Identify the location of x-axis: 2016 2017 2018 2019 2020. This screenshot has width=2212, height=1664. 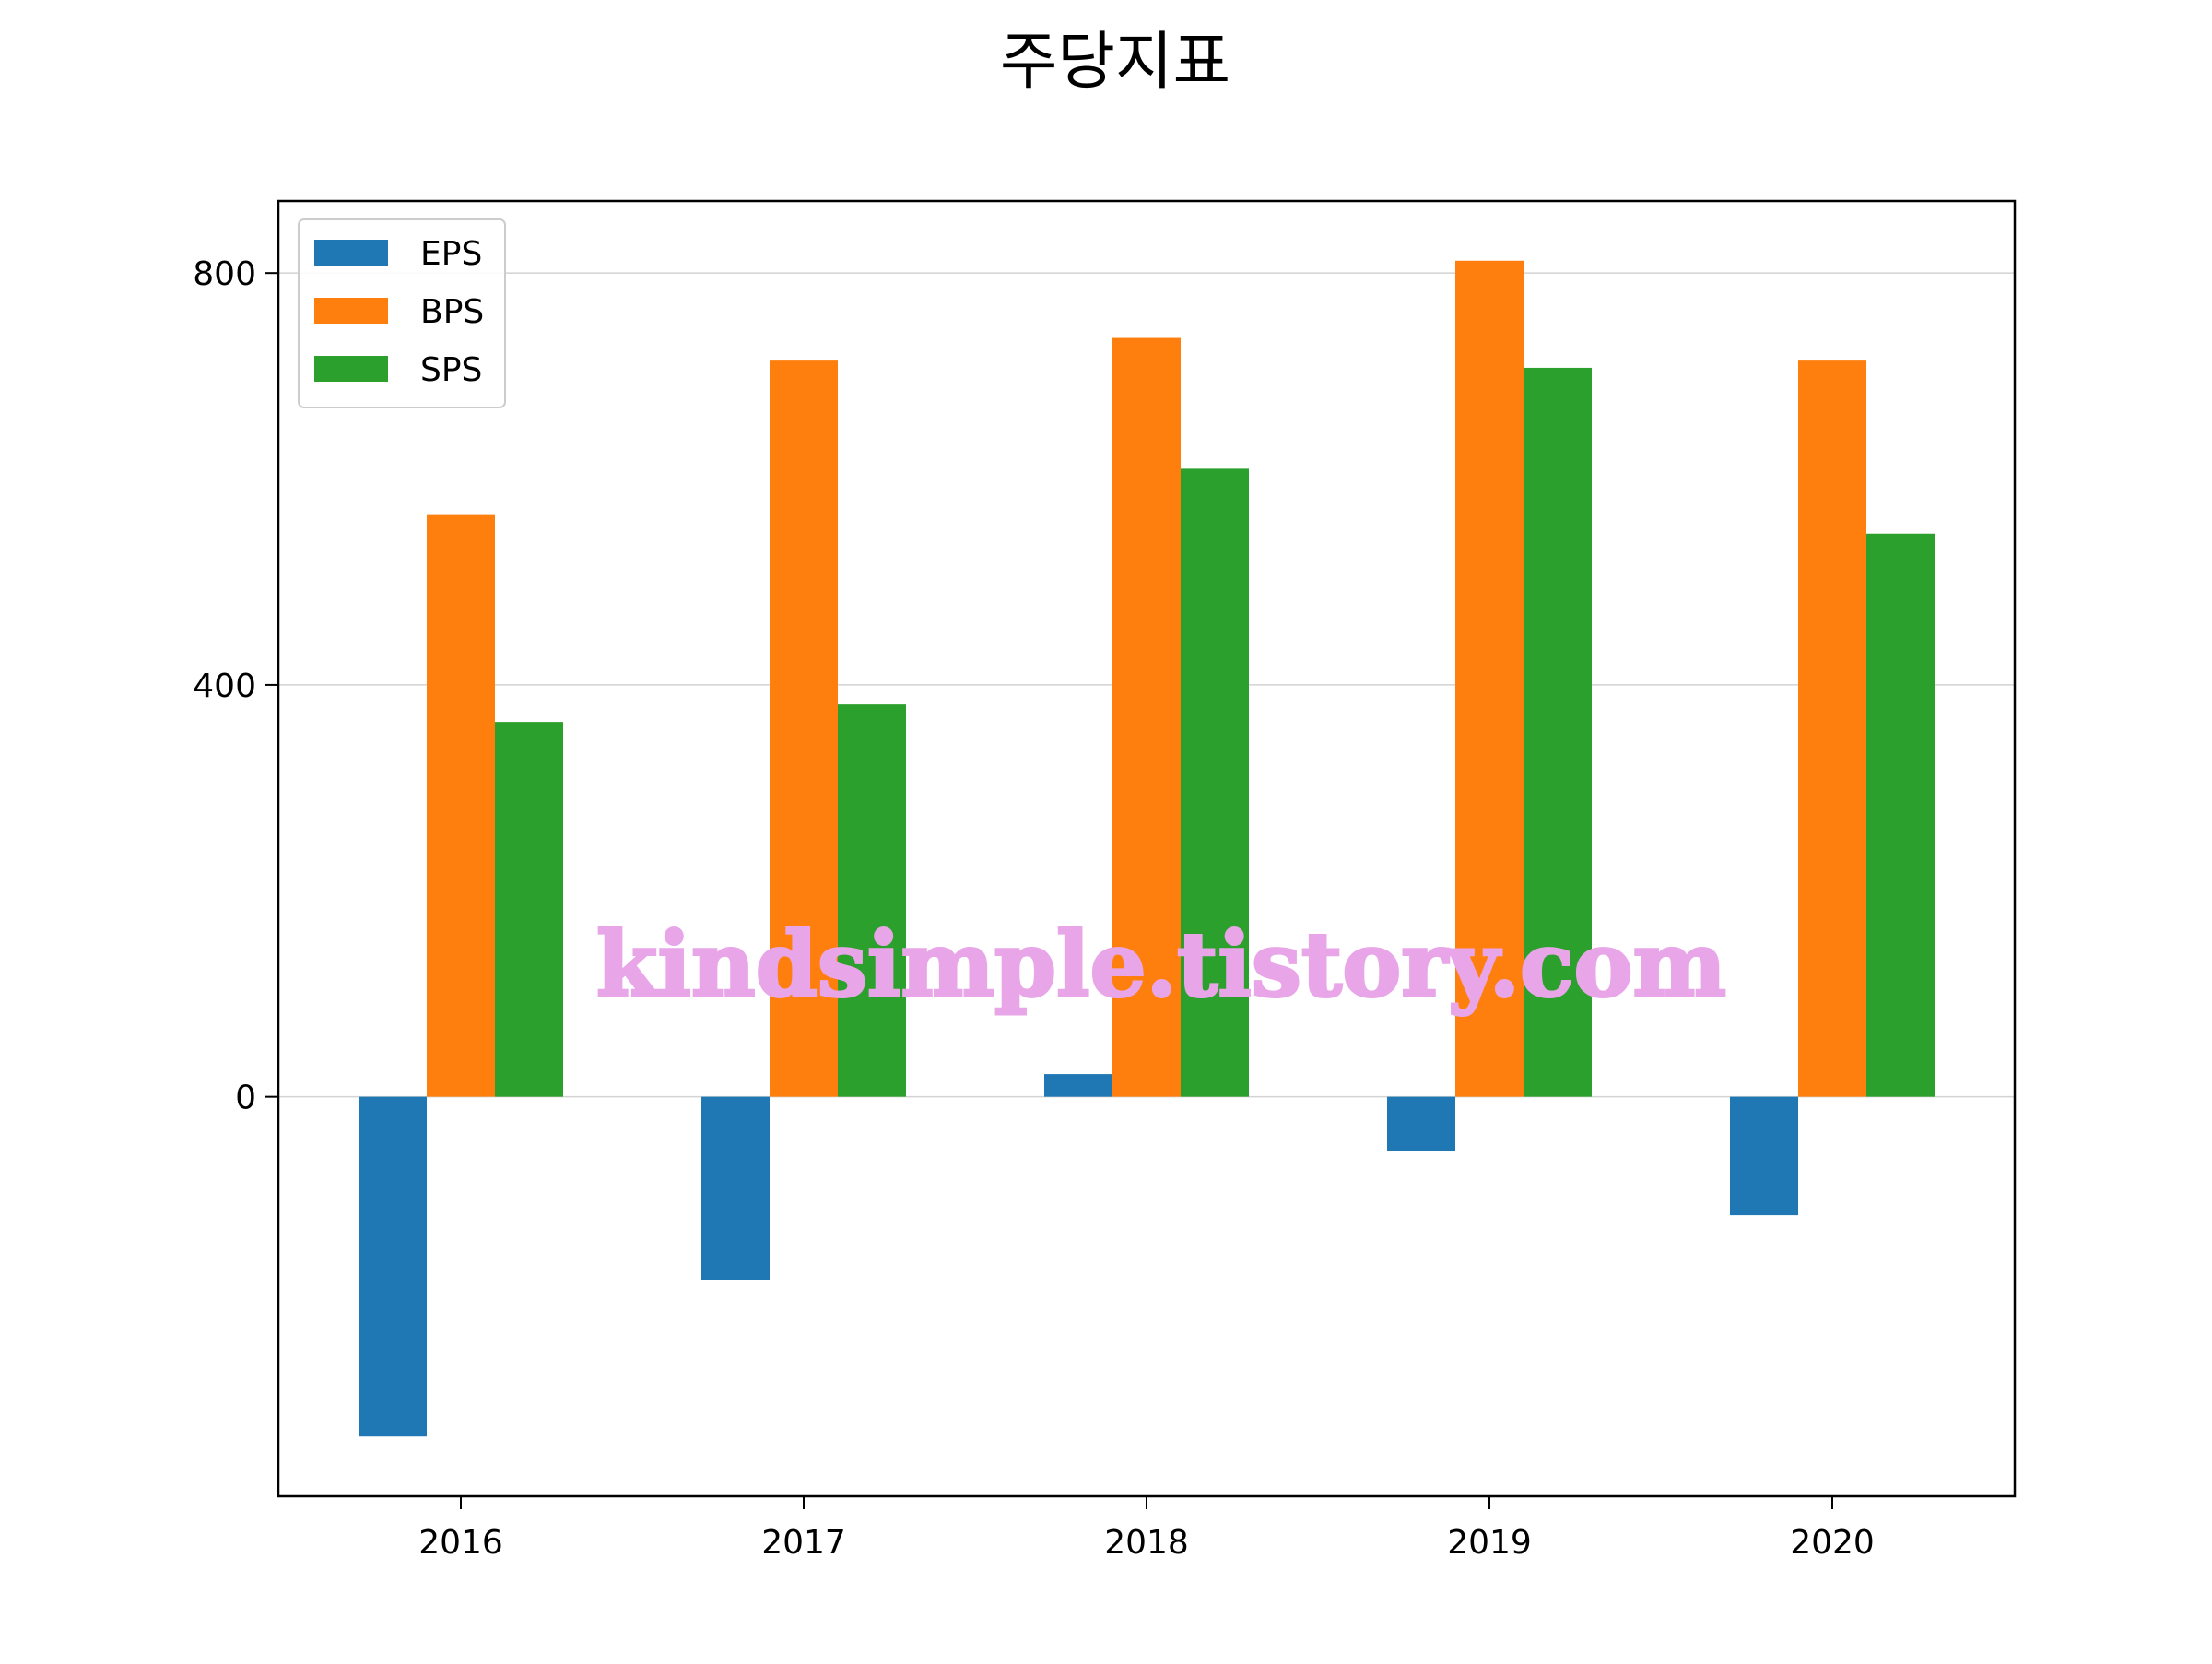
(1146, 1529).